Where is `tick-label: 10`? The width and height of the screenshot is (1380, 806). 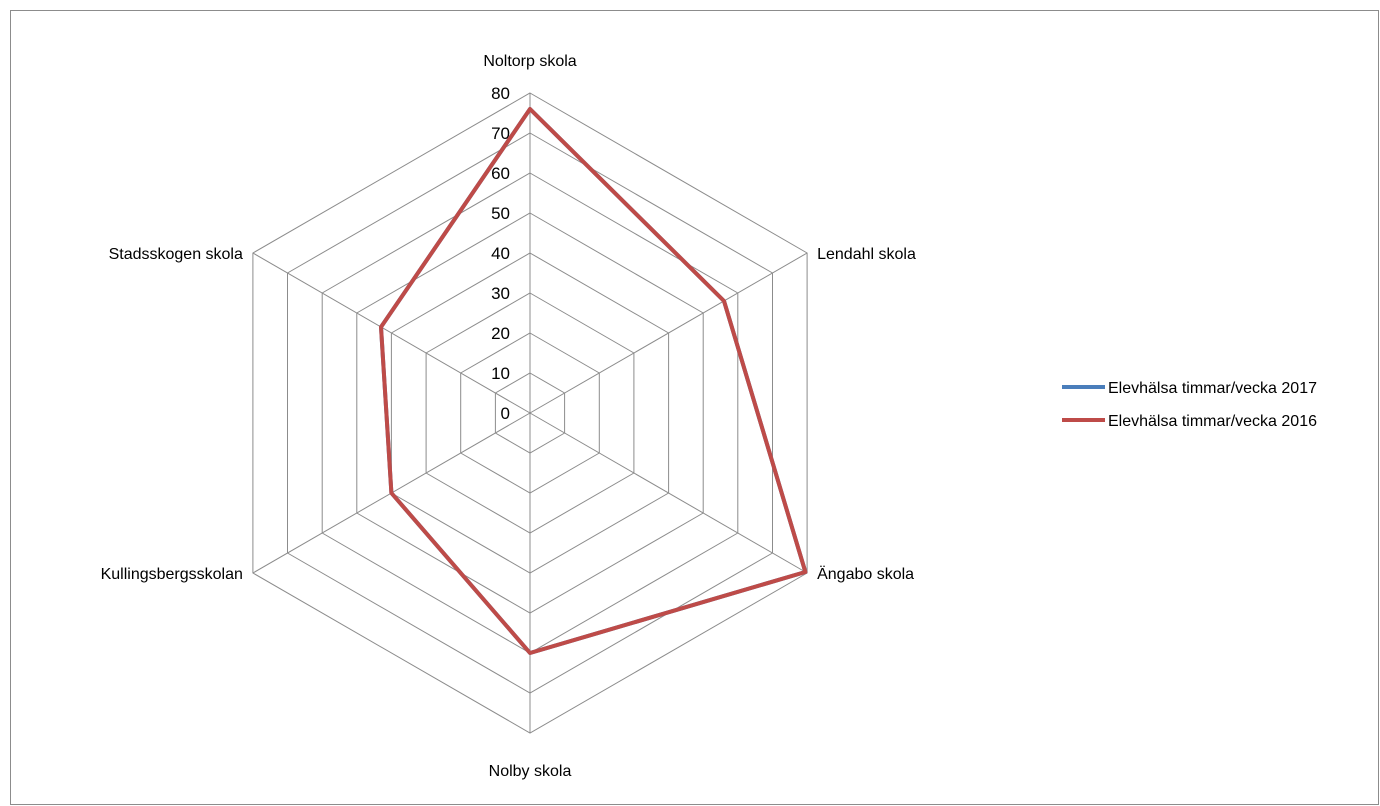 tick-label: 10 is located at coordinates (500, 373).